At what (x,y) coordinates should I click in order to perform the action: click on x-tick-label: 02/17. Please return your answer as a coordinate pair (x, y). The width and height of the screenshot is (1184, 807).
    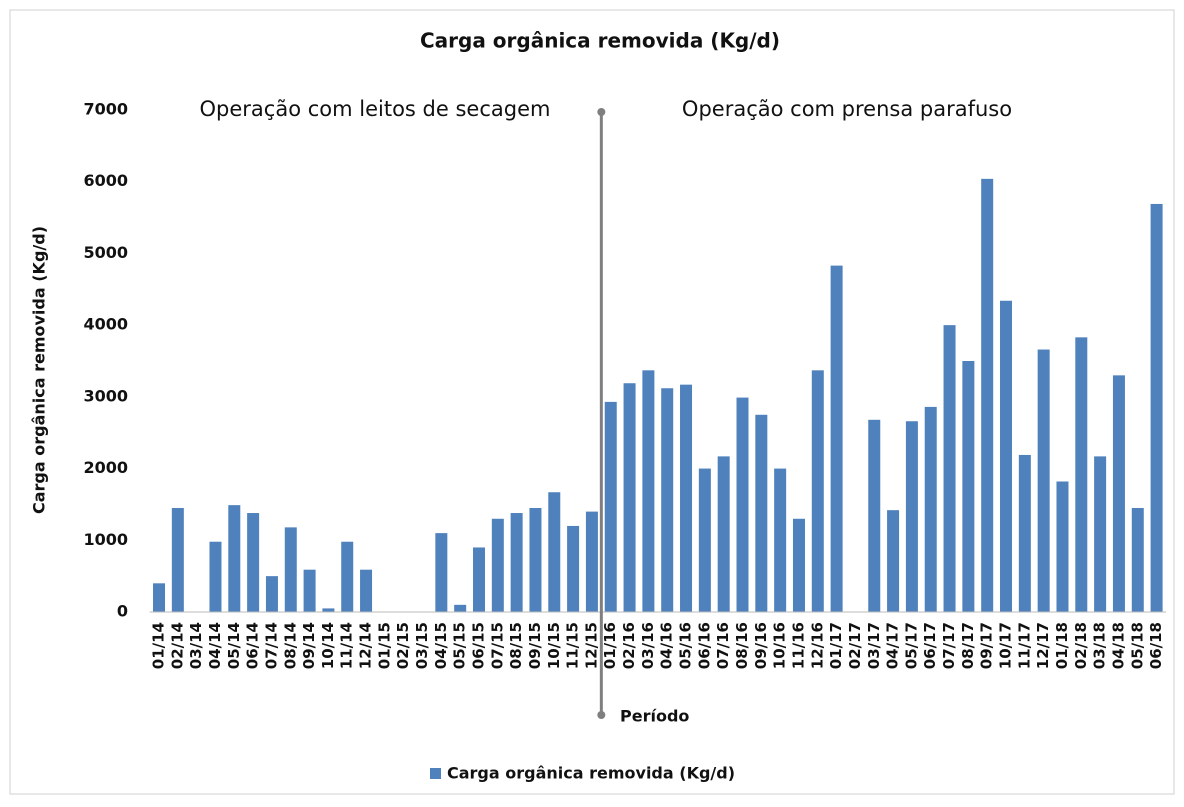
    Looking at the image, I should click on (855, 645).